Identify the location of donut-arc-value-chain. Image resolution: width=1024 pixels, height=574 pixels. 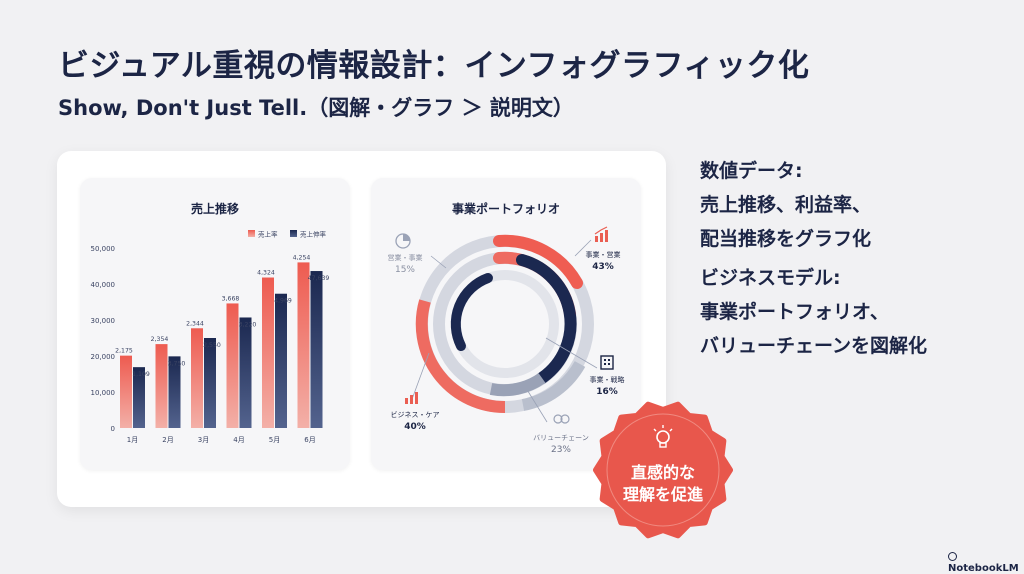
(553, 385).